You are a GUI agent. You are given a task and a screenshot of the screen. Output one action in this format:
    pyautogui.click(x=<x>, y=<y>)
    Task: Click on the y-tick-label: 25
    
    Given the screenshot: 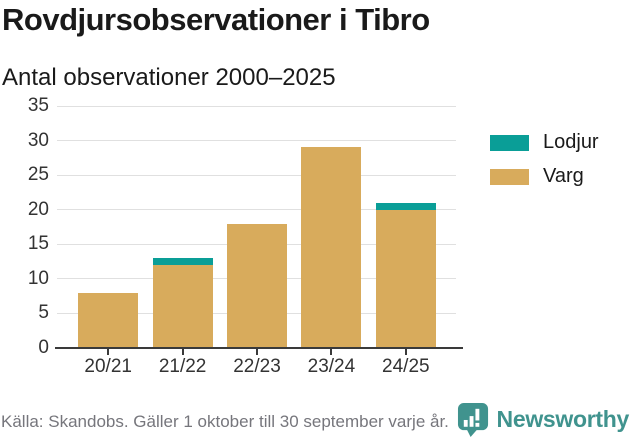 What is the action you would take?
    pyautogui.click(x=38, y=175)
    